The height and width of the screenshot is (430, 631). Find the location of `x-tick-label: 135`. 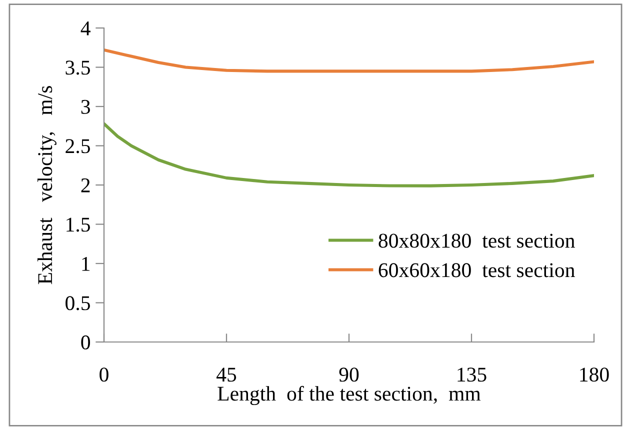

x-tick-label: 135 is located at coordinates (472, 375).